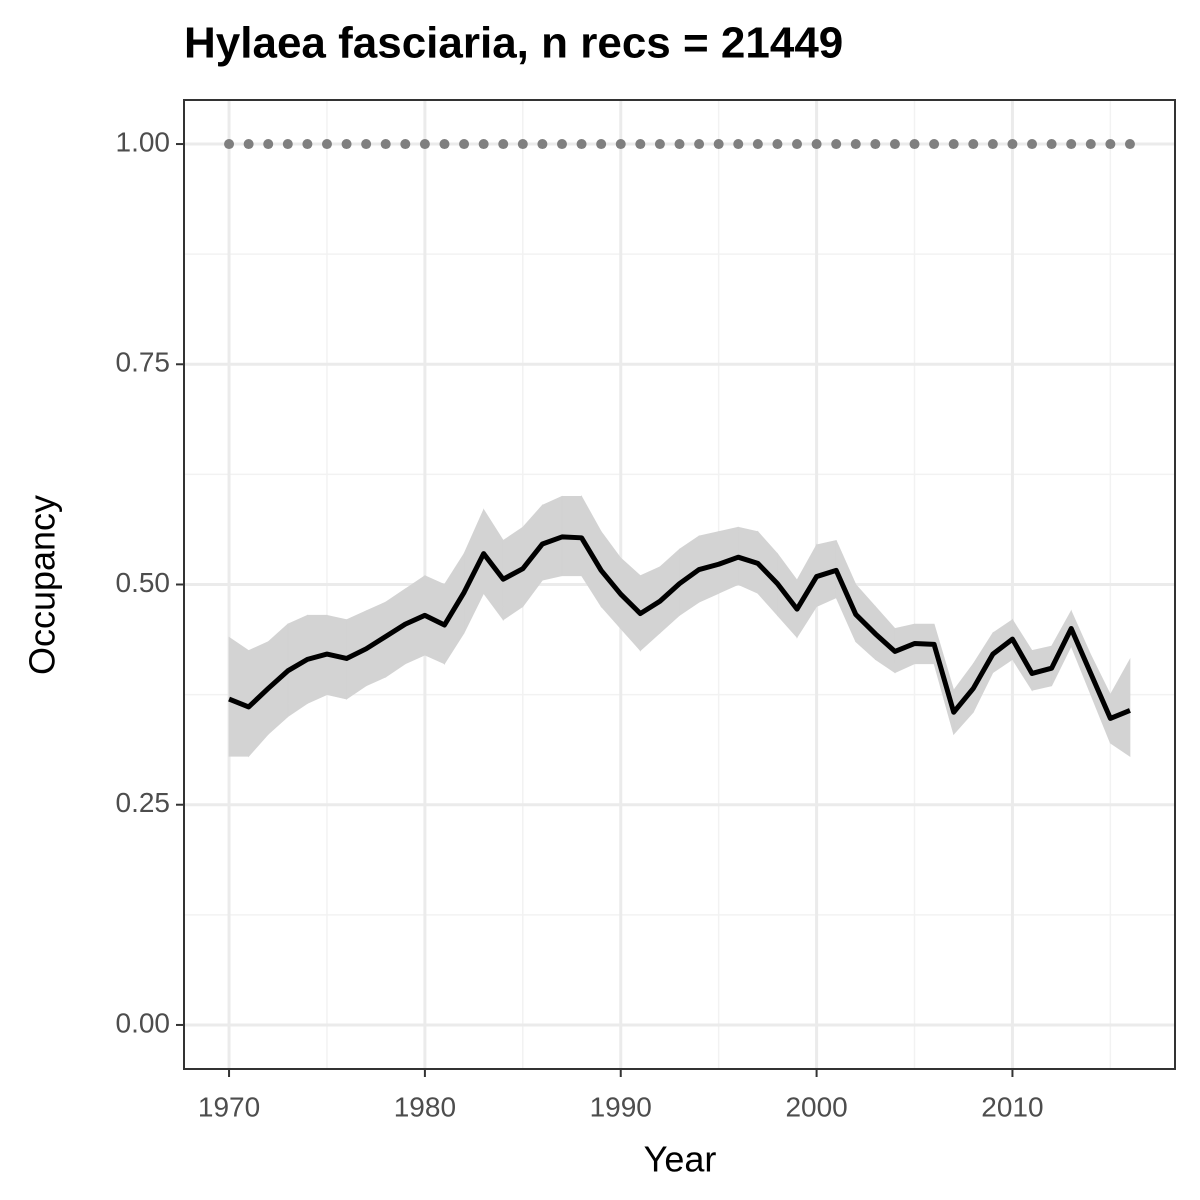 The image size is (1200, 1200). Describe the element at coordinates (143, 141) in the screenshot. I see `y-tick-label: 1.00` at that location.